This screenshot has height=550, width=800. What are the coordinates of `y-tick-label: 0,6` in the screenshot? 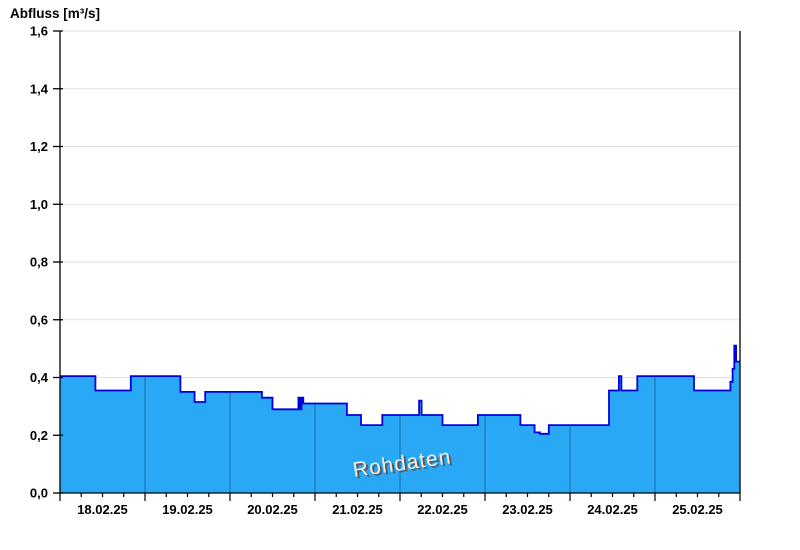 It's located at (39, 319).